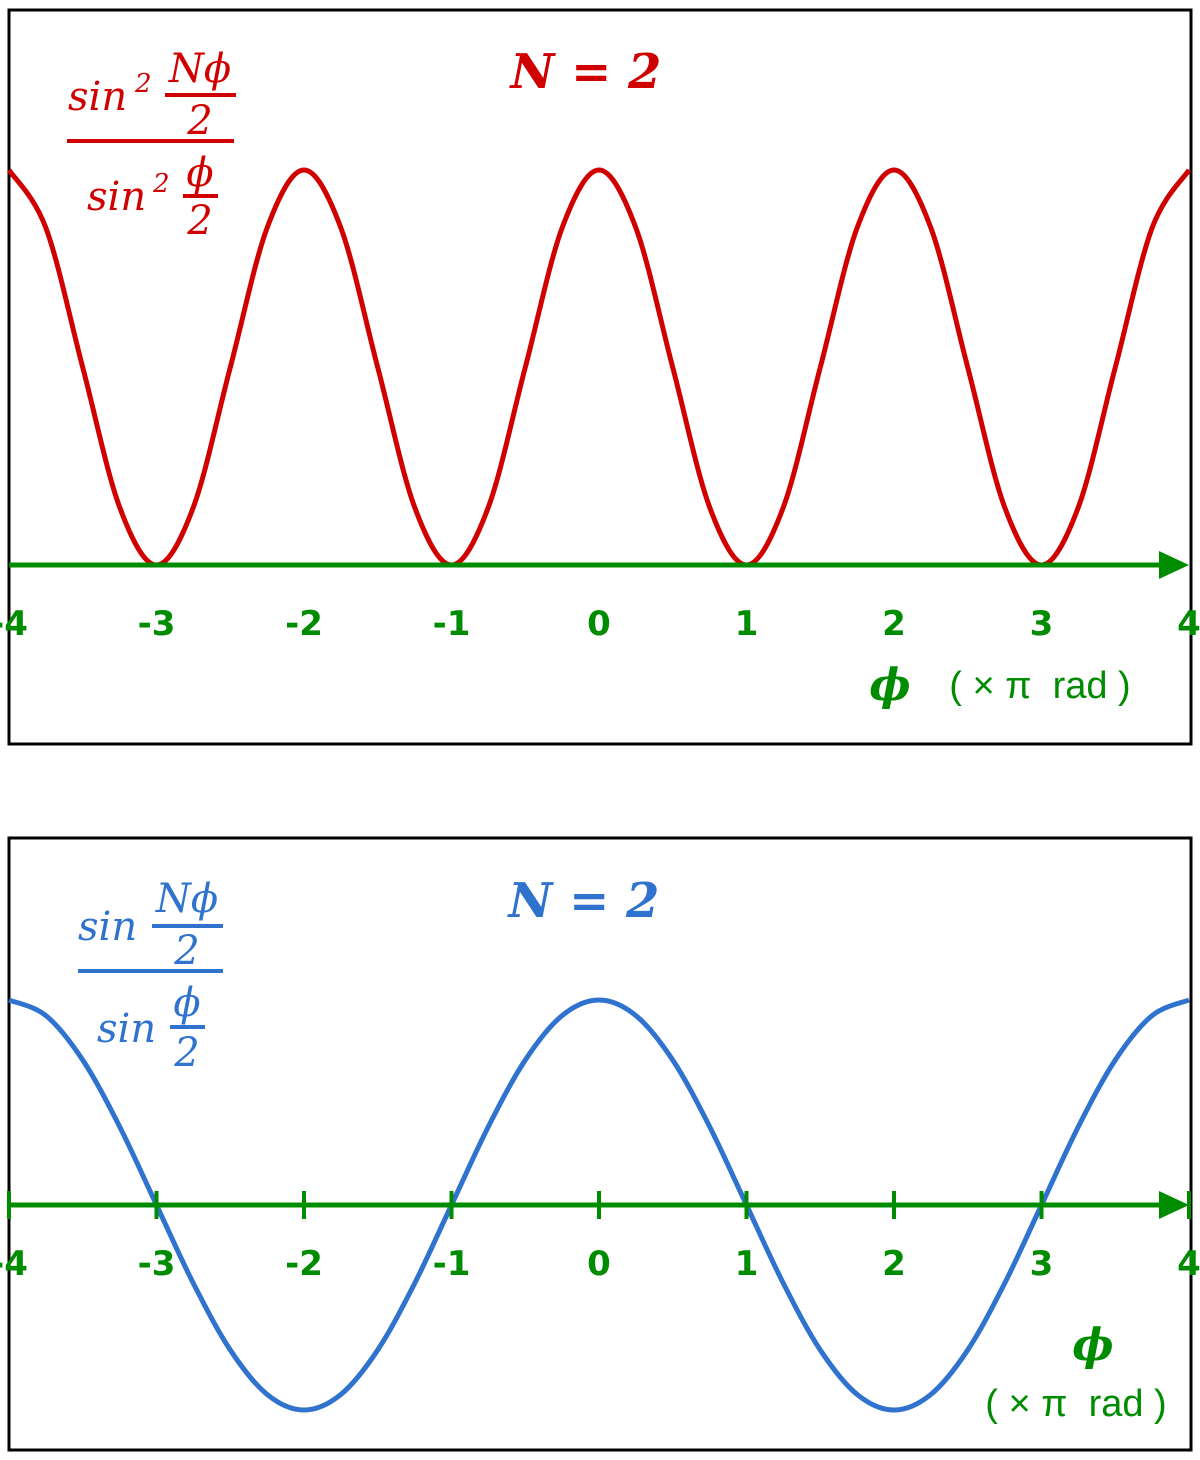  I want to click on top-xlabel-unit: ( × π rad ), so click(1039, 686).